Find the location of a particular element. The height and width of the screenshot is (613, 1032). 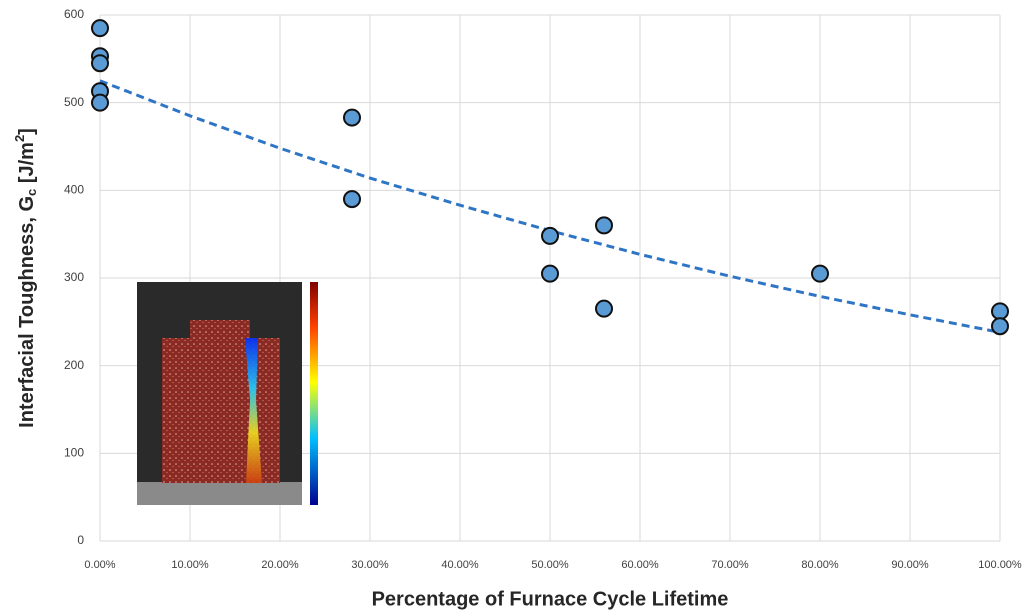

x-tick-label: 70.00% is located at coordinates (730, 565).